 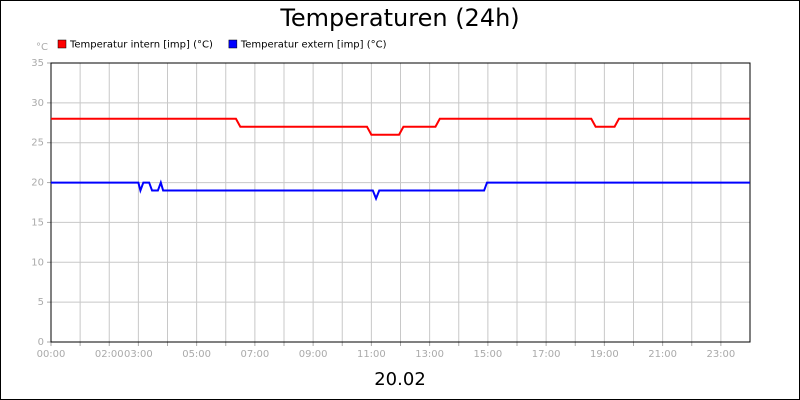 I want to click on x-tick-label: 19:00, so click(x=604, y=354).